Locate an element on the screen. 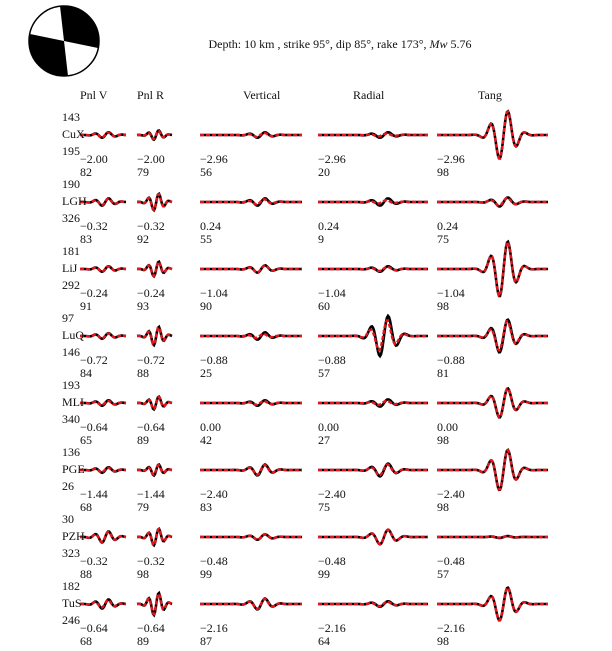  time-shift-label: −2.00 is located at coordinates (151, 159).